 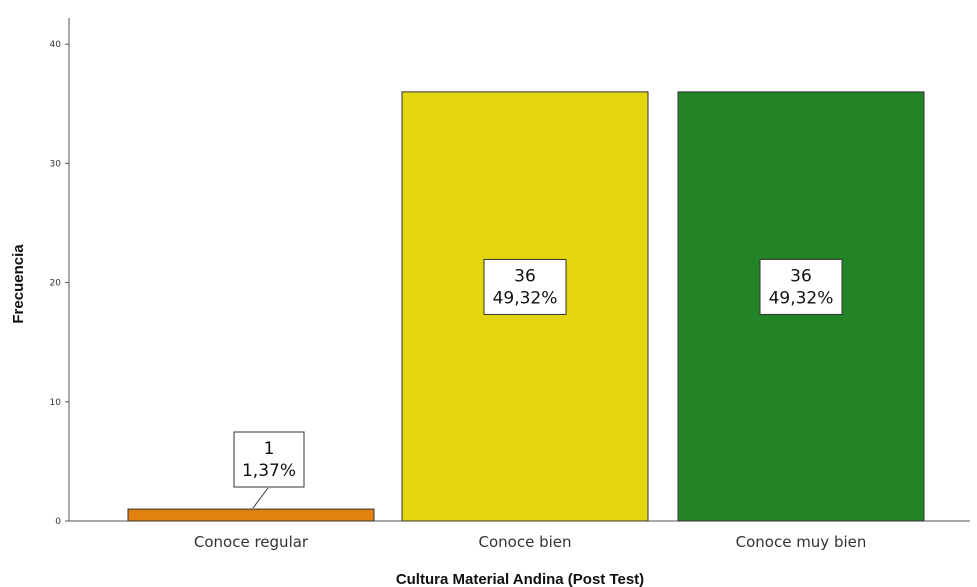 I want to click on y-tick-label: 40, so click(x=56, y=45).